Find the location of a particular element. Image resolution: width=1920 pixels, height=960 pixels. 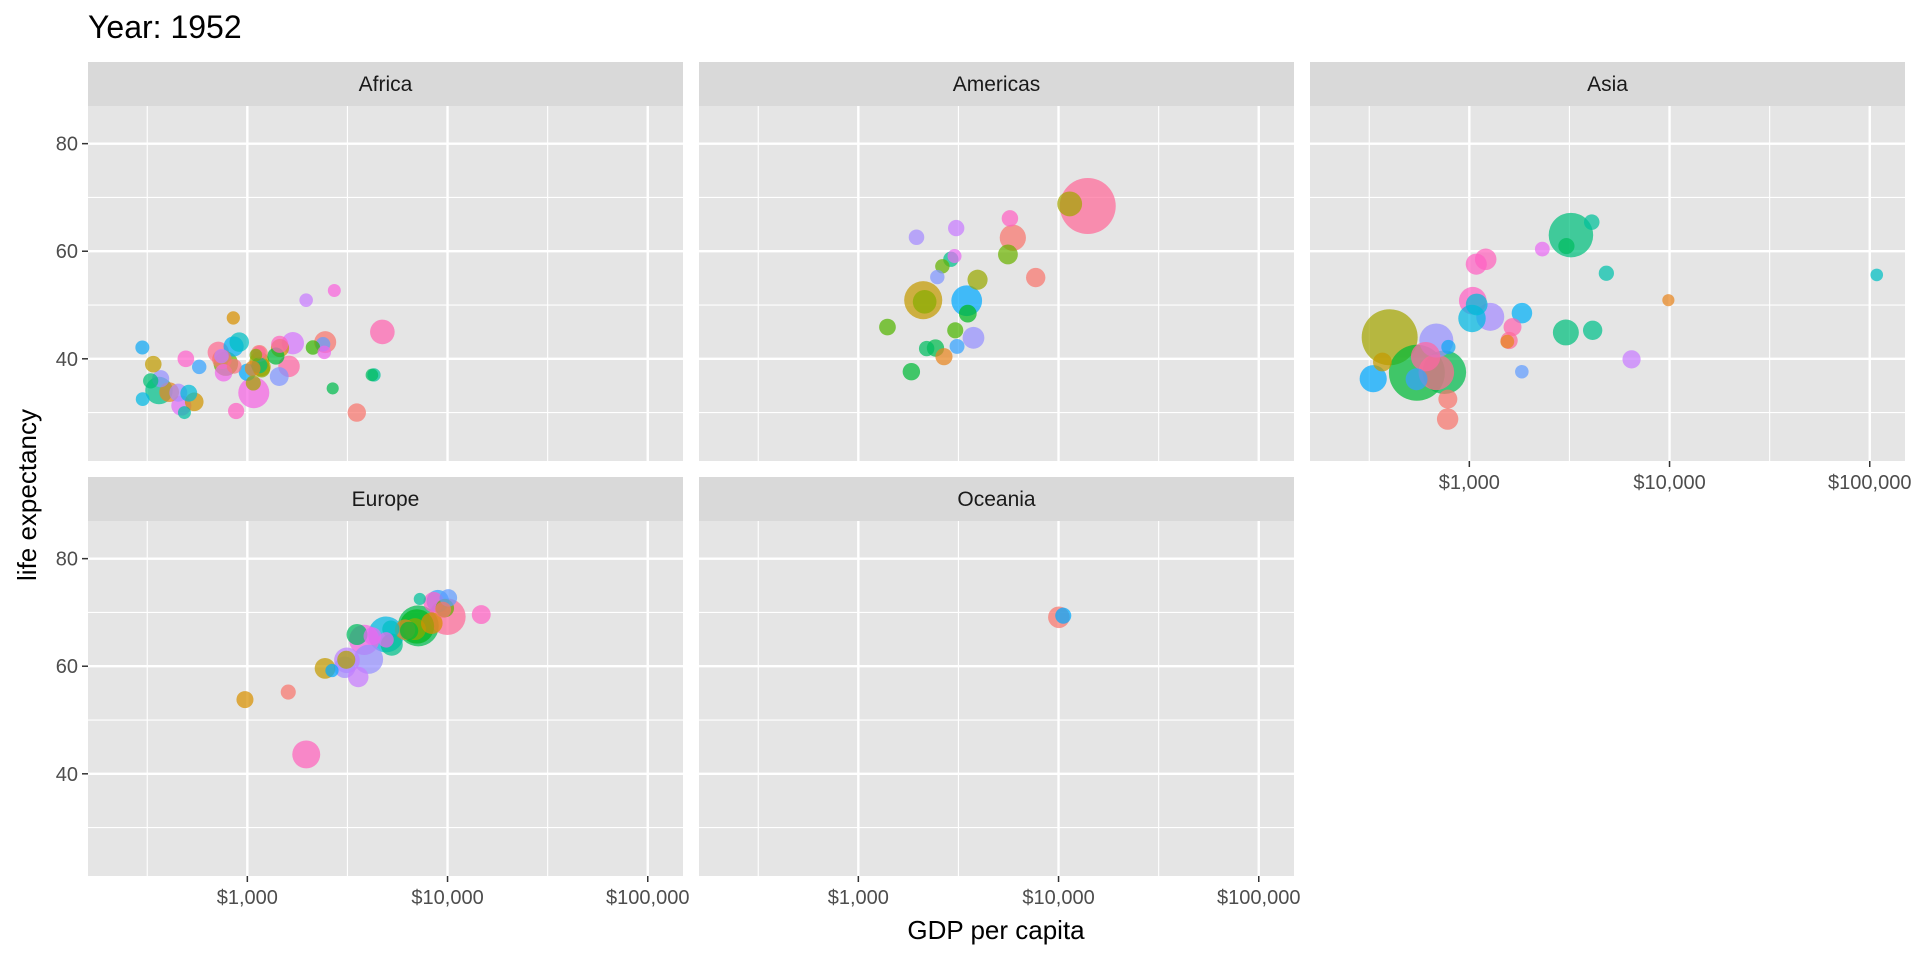

panel-americas is located at coordinates (996, 283).